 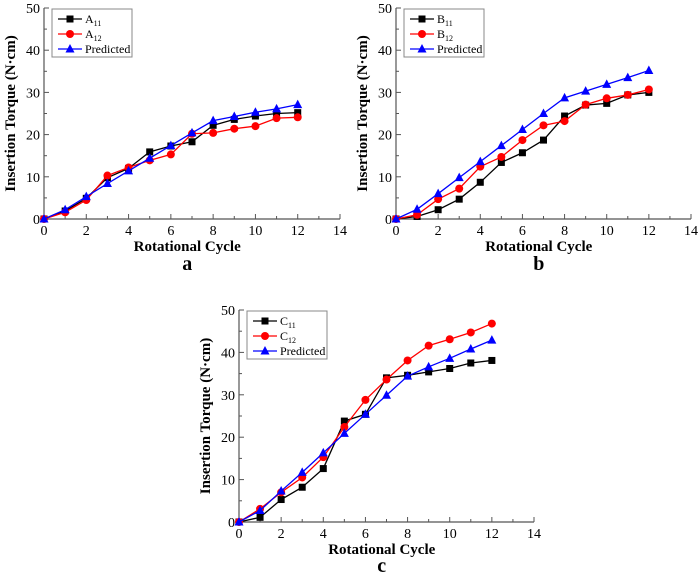 I want to click on panel-label: b, so click(x=538, y=264).